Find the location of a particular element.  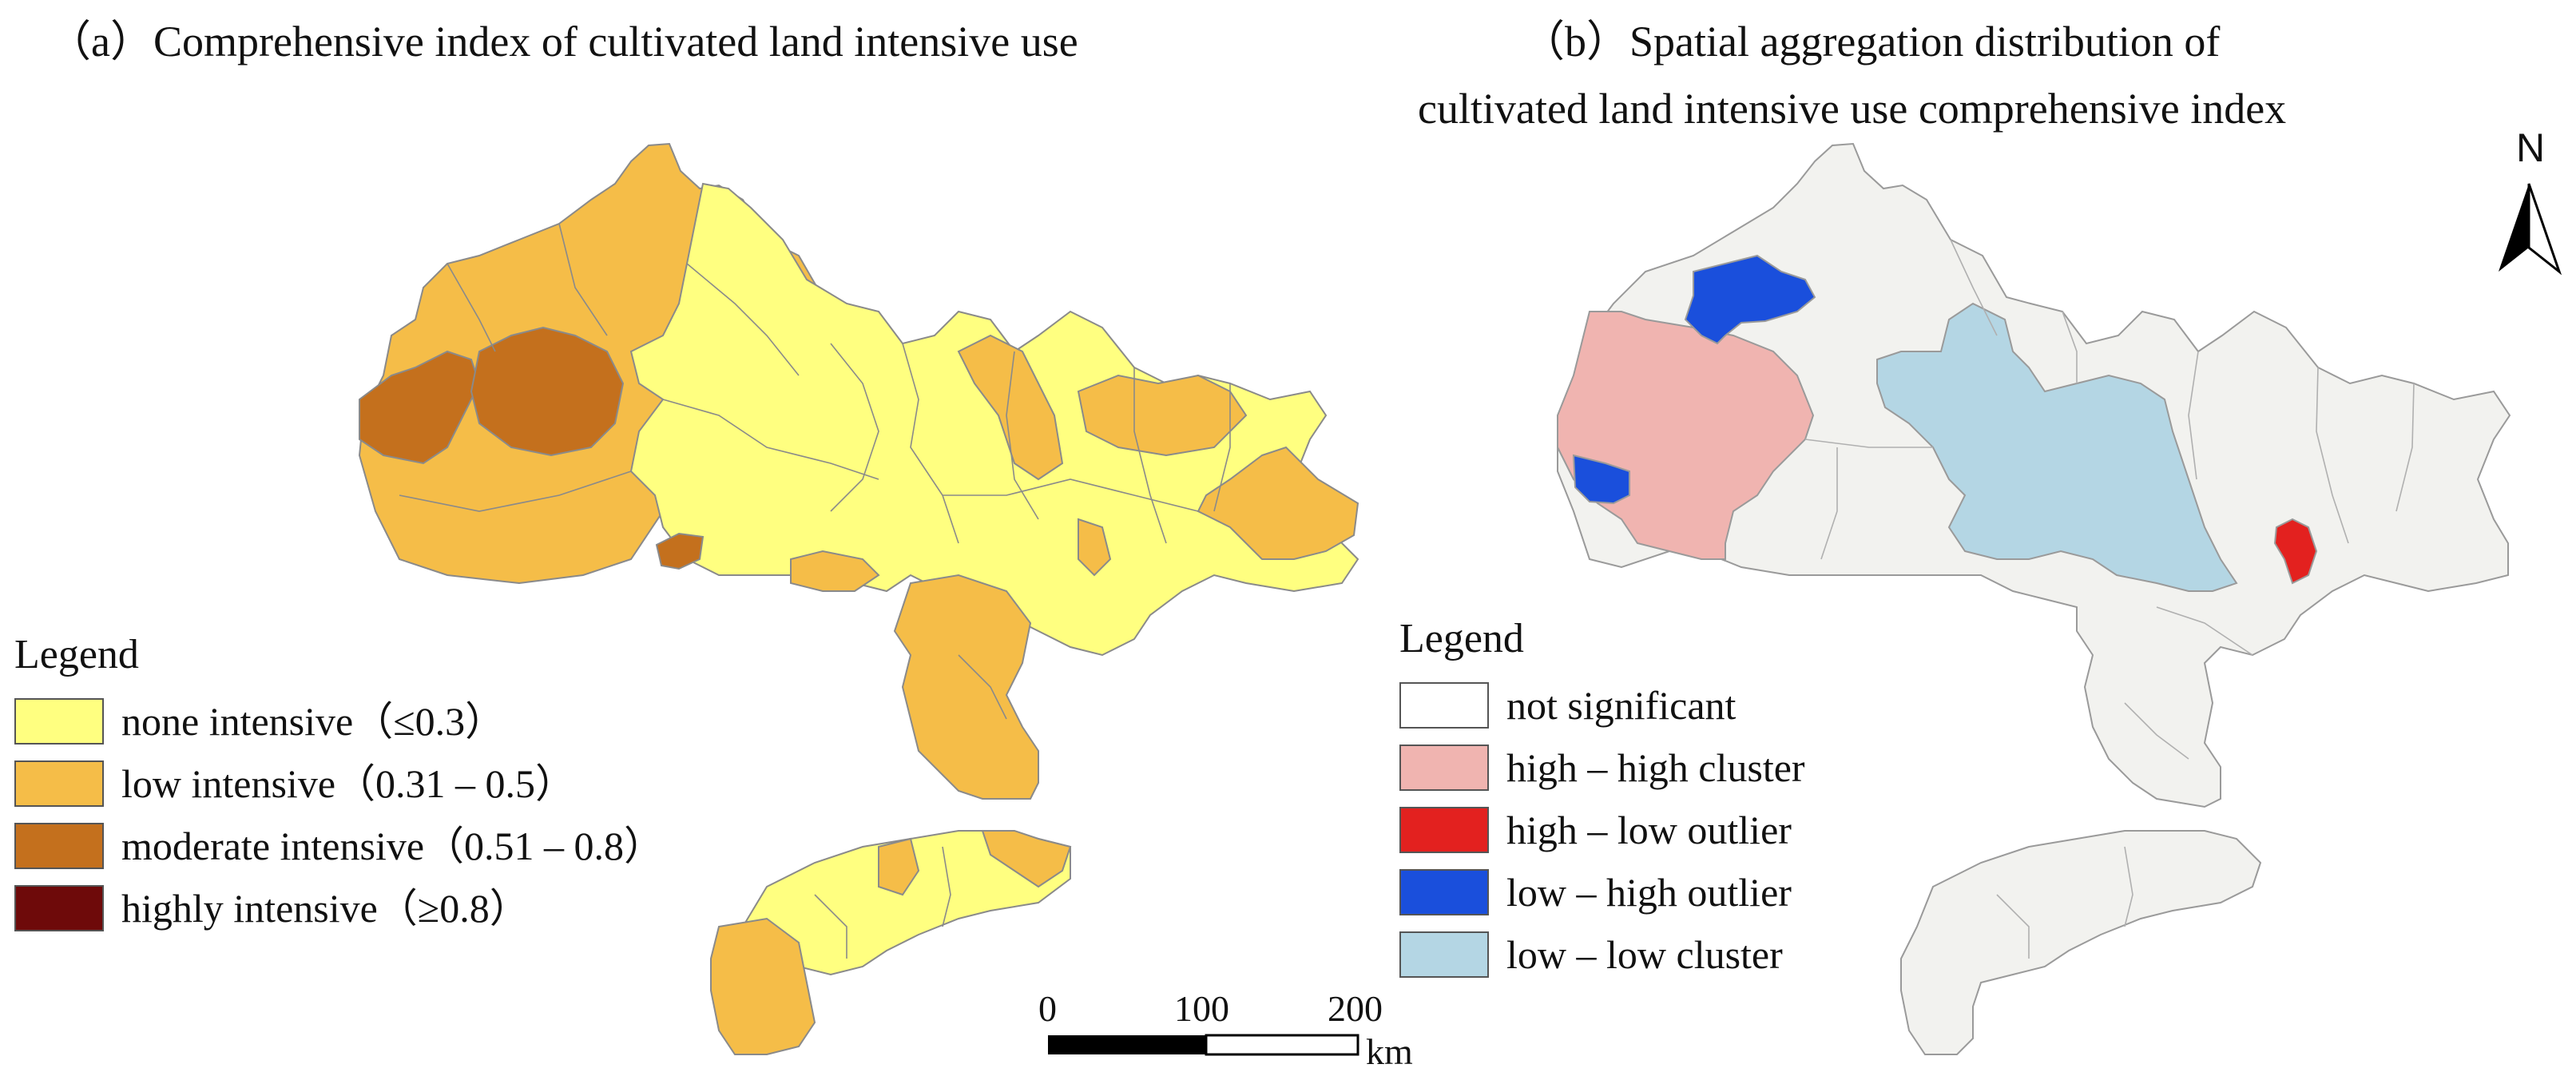

legend-a-swatch-moderate is located at coordinates (59, 846).